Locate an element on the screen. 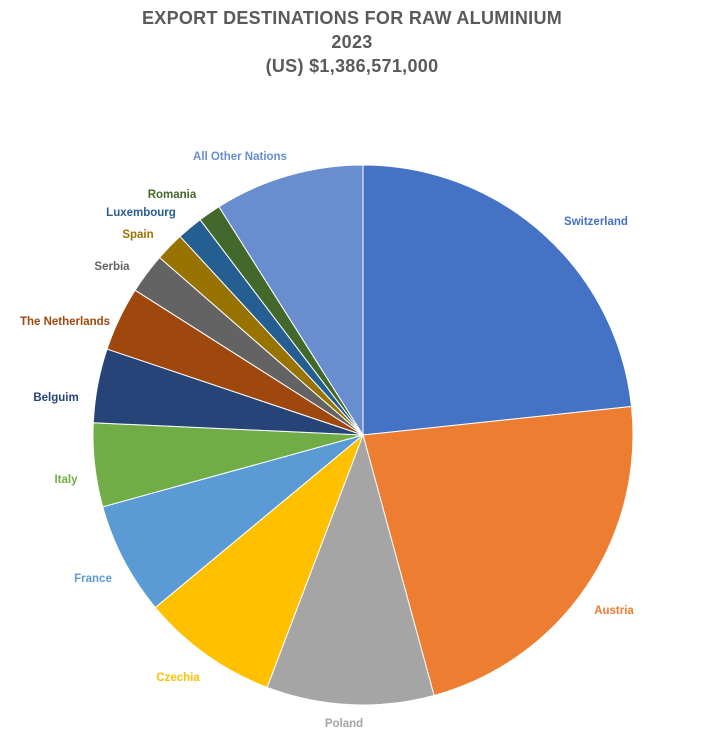 Image resolution: width=704 pixels, height=746 pixels. slice-label-all-other-nations: All Other Nations is located at coordinates (240, 157).